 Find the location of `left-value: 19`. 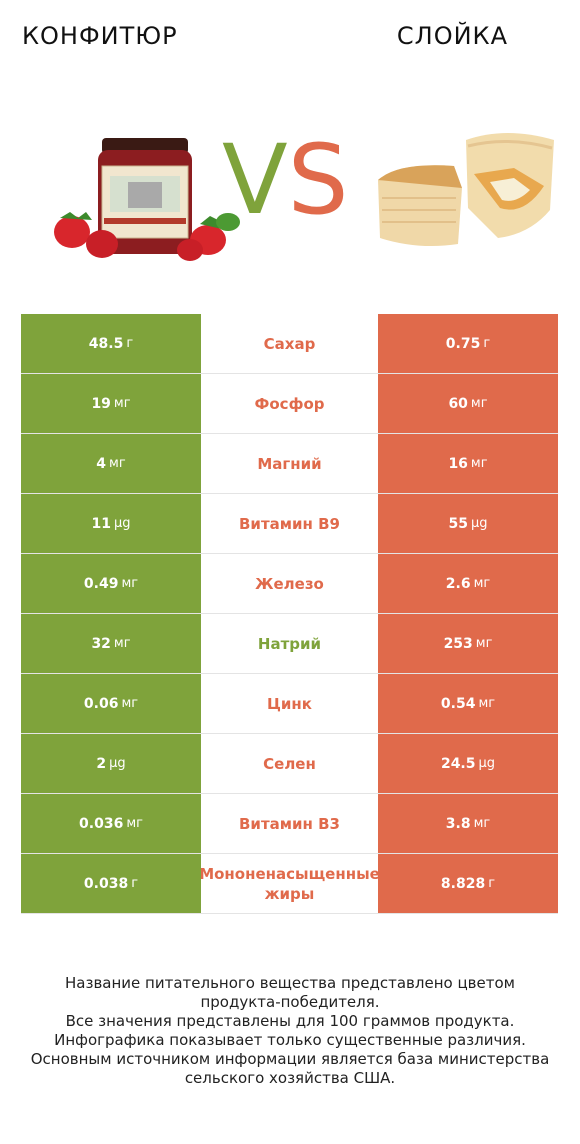

left-value: 19 is located at coordinates (101, 403).